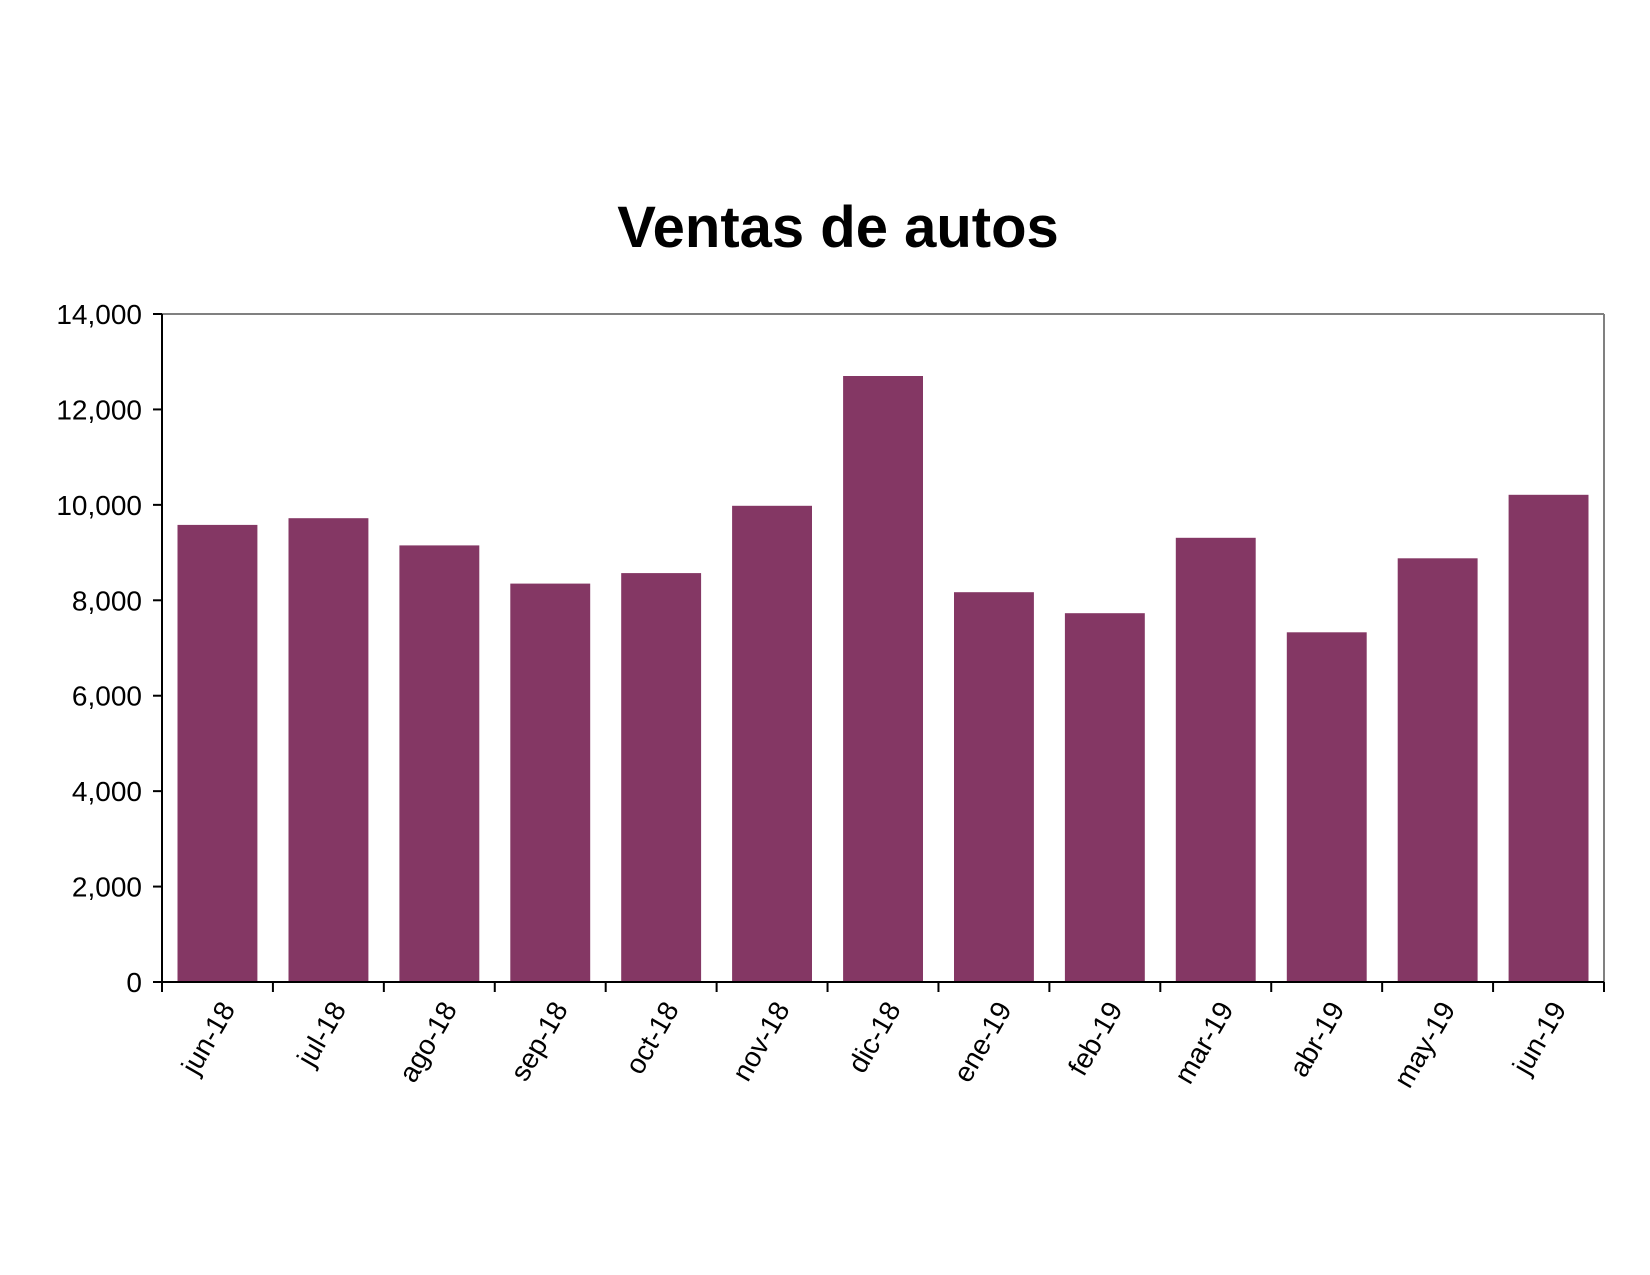 This screenshot has width=1650, height=1275. Describe the element at coordinates (107, 696) in the screenshot. I see `y-tick-label: 6,000` at that location.